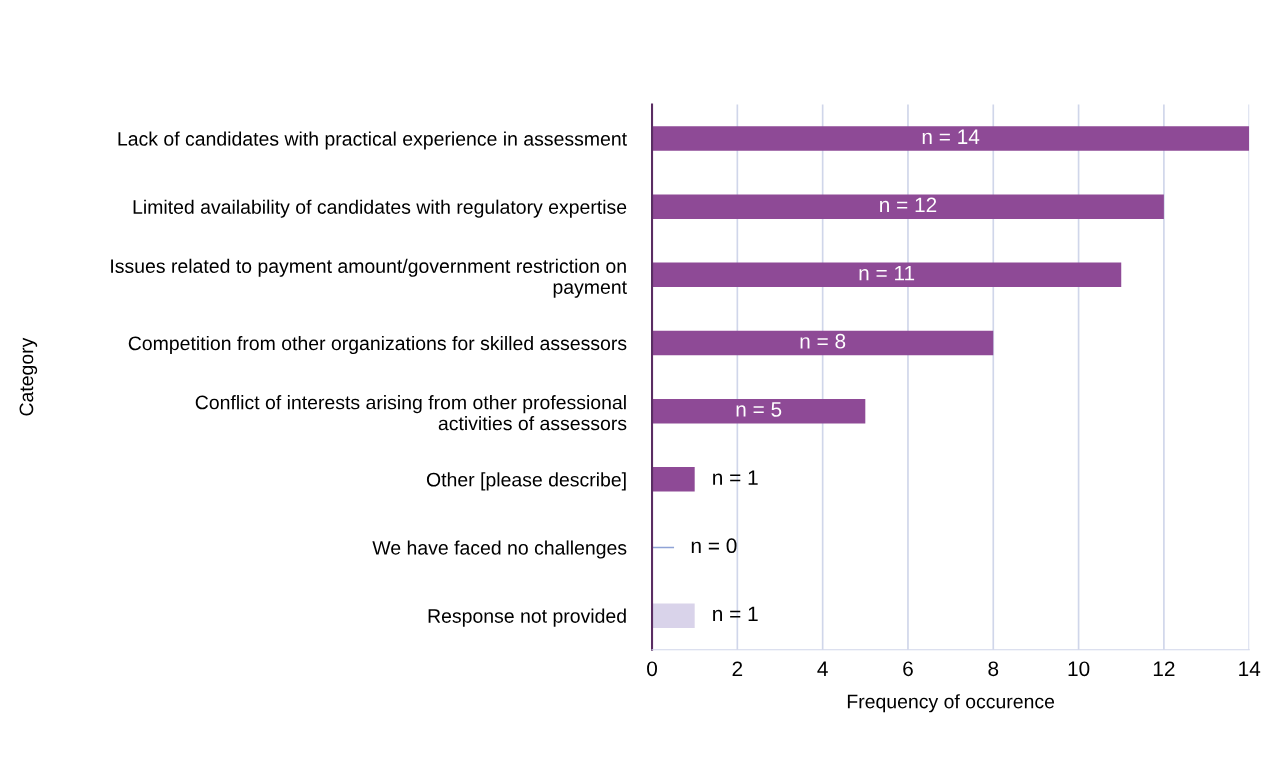 This screenshot has width=1276, height=768. What do you see at coordinates (411, 413) in the screenshot?
I see `y-tick-label: Conflict of interests arising from other professional activities of assessors` at bounding box center [411, 413].